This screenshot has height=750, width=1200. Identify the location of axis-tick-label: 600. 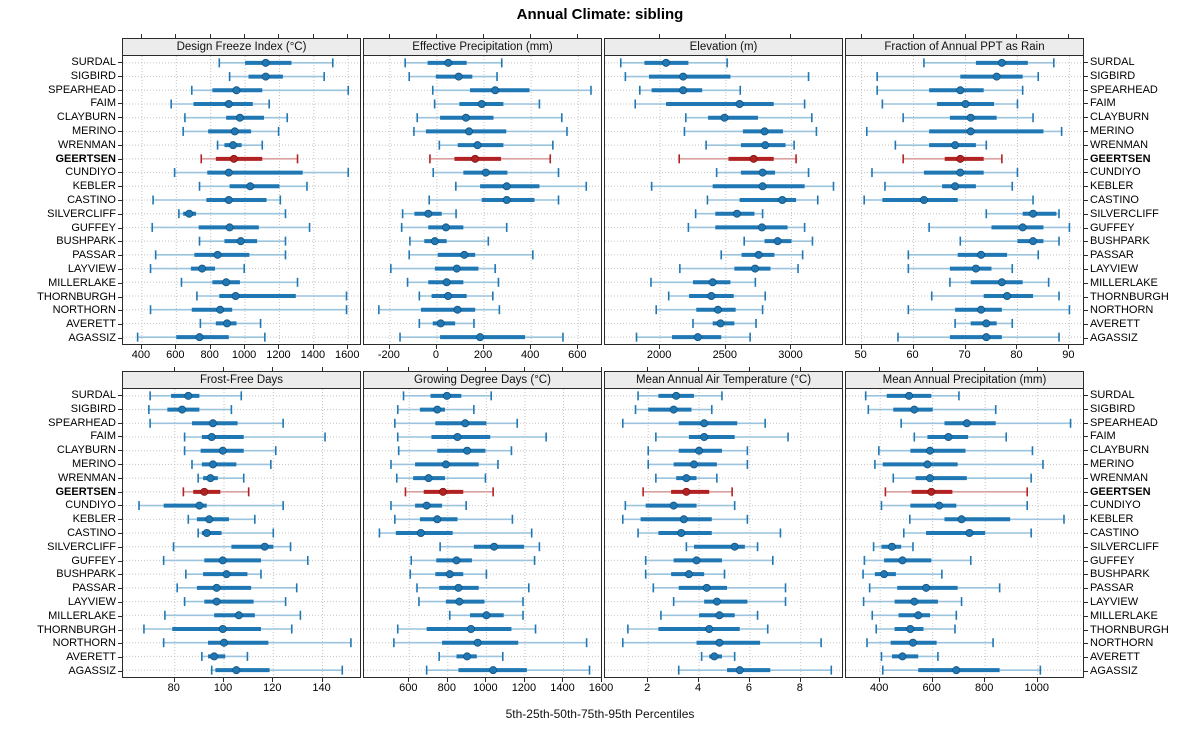
(408, 688).